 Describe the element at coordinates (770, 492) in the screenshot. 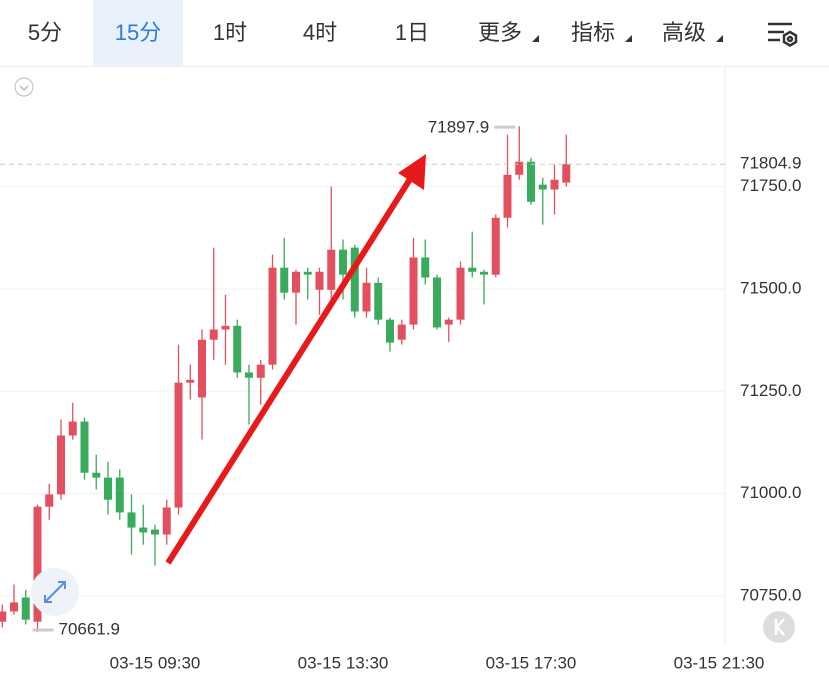

I see `y-tick-label: 71000.0` at that location.